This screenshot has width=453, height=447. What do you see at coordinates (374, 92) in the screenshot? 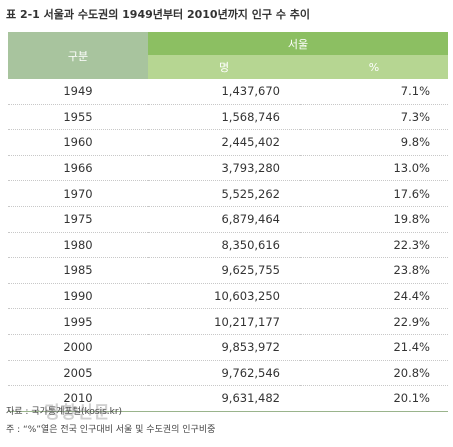
I see `table-cell: 7.1%` at bounding box center [374, 92].